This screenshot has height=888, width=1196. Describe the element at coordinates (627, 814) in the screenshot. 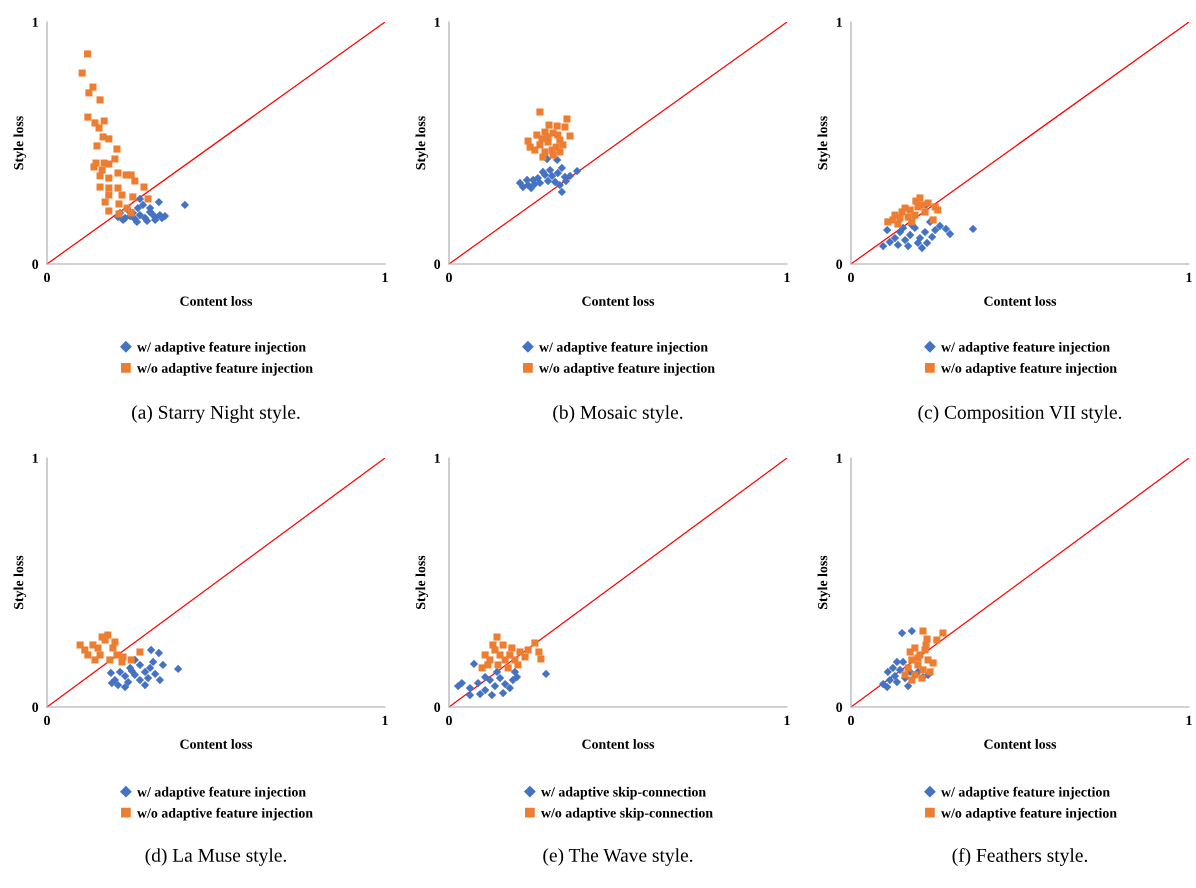

I see `legend-label: w/o adaptive skip-connection` at that location.